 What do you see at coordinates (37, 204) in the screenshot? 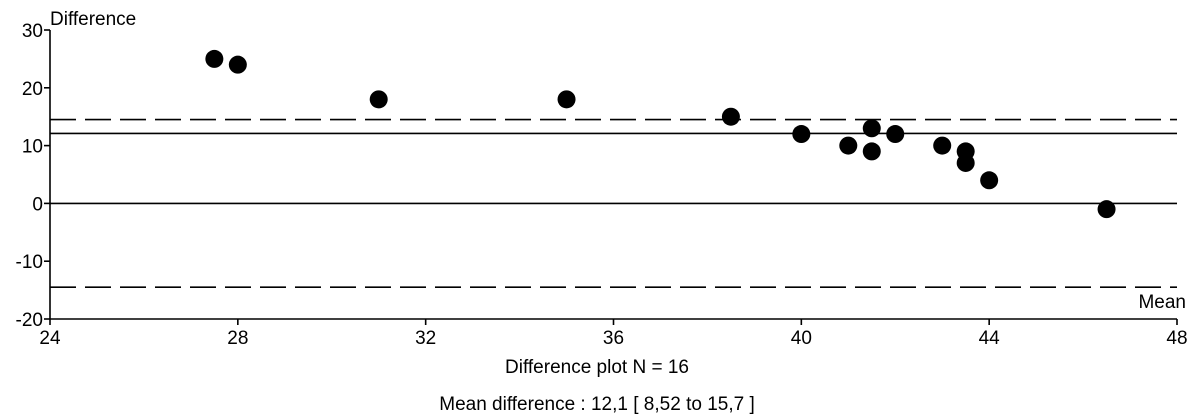
I see `y-tick-label: 0` at bounding box center [37, 204].